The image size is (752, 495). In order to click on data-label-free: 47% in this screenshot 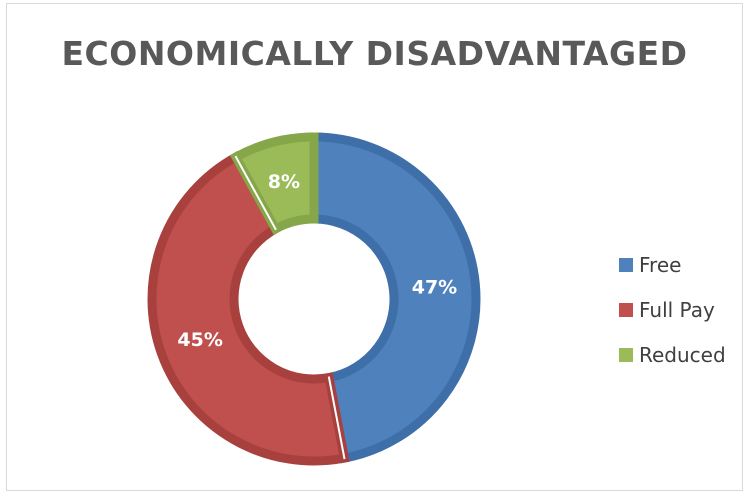, I will do `click(434, 288)`.